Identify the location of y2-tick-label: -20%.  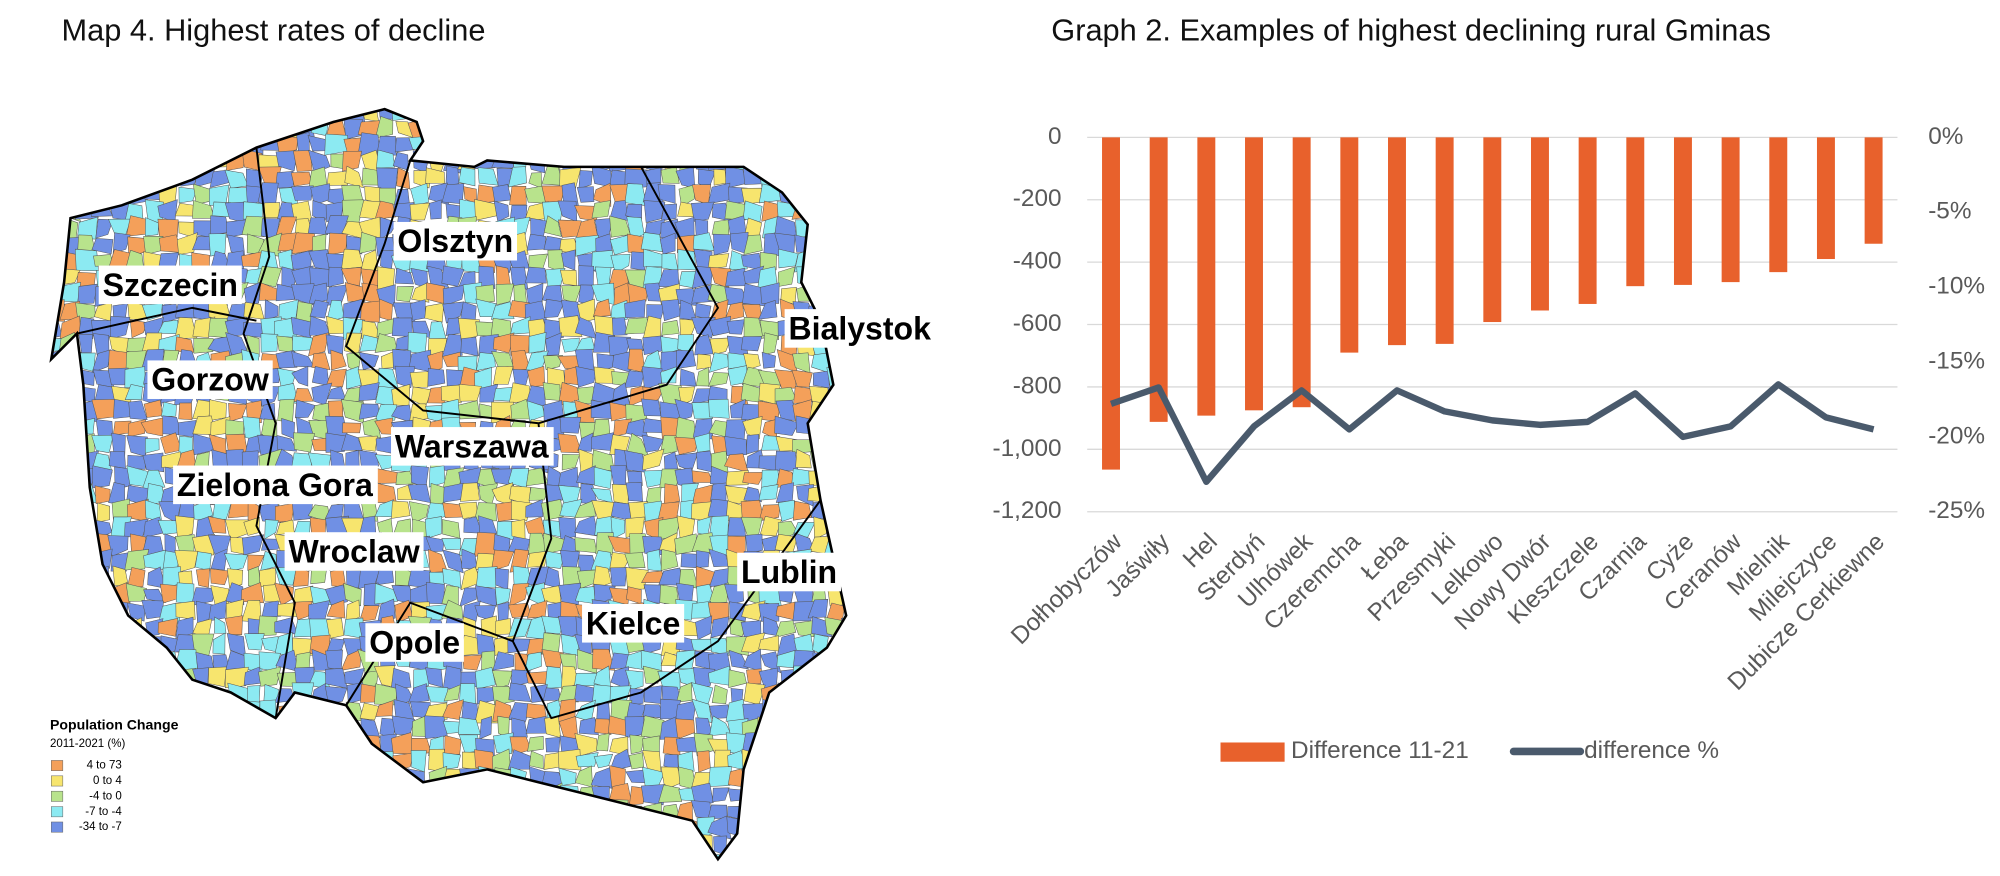
(1956, 435).